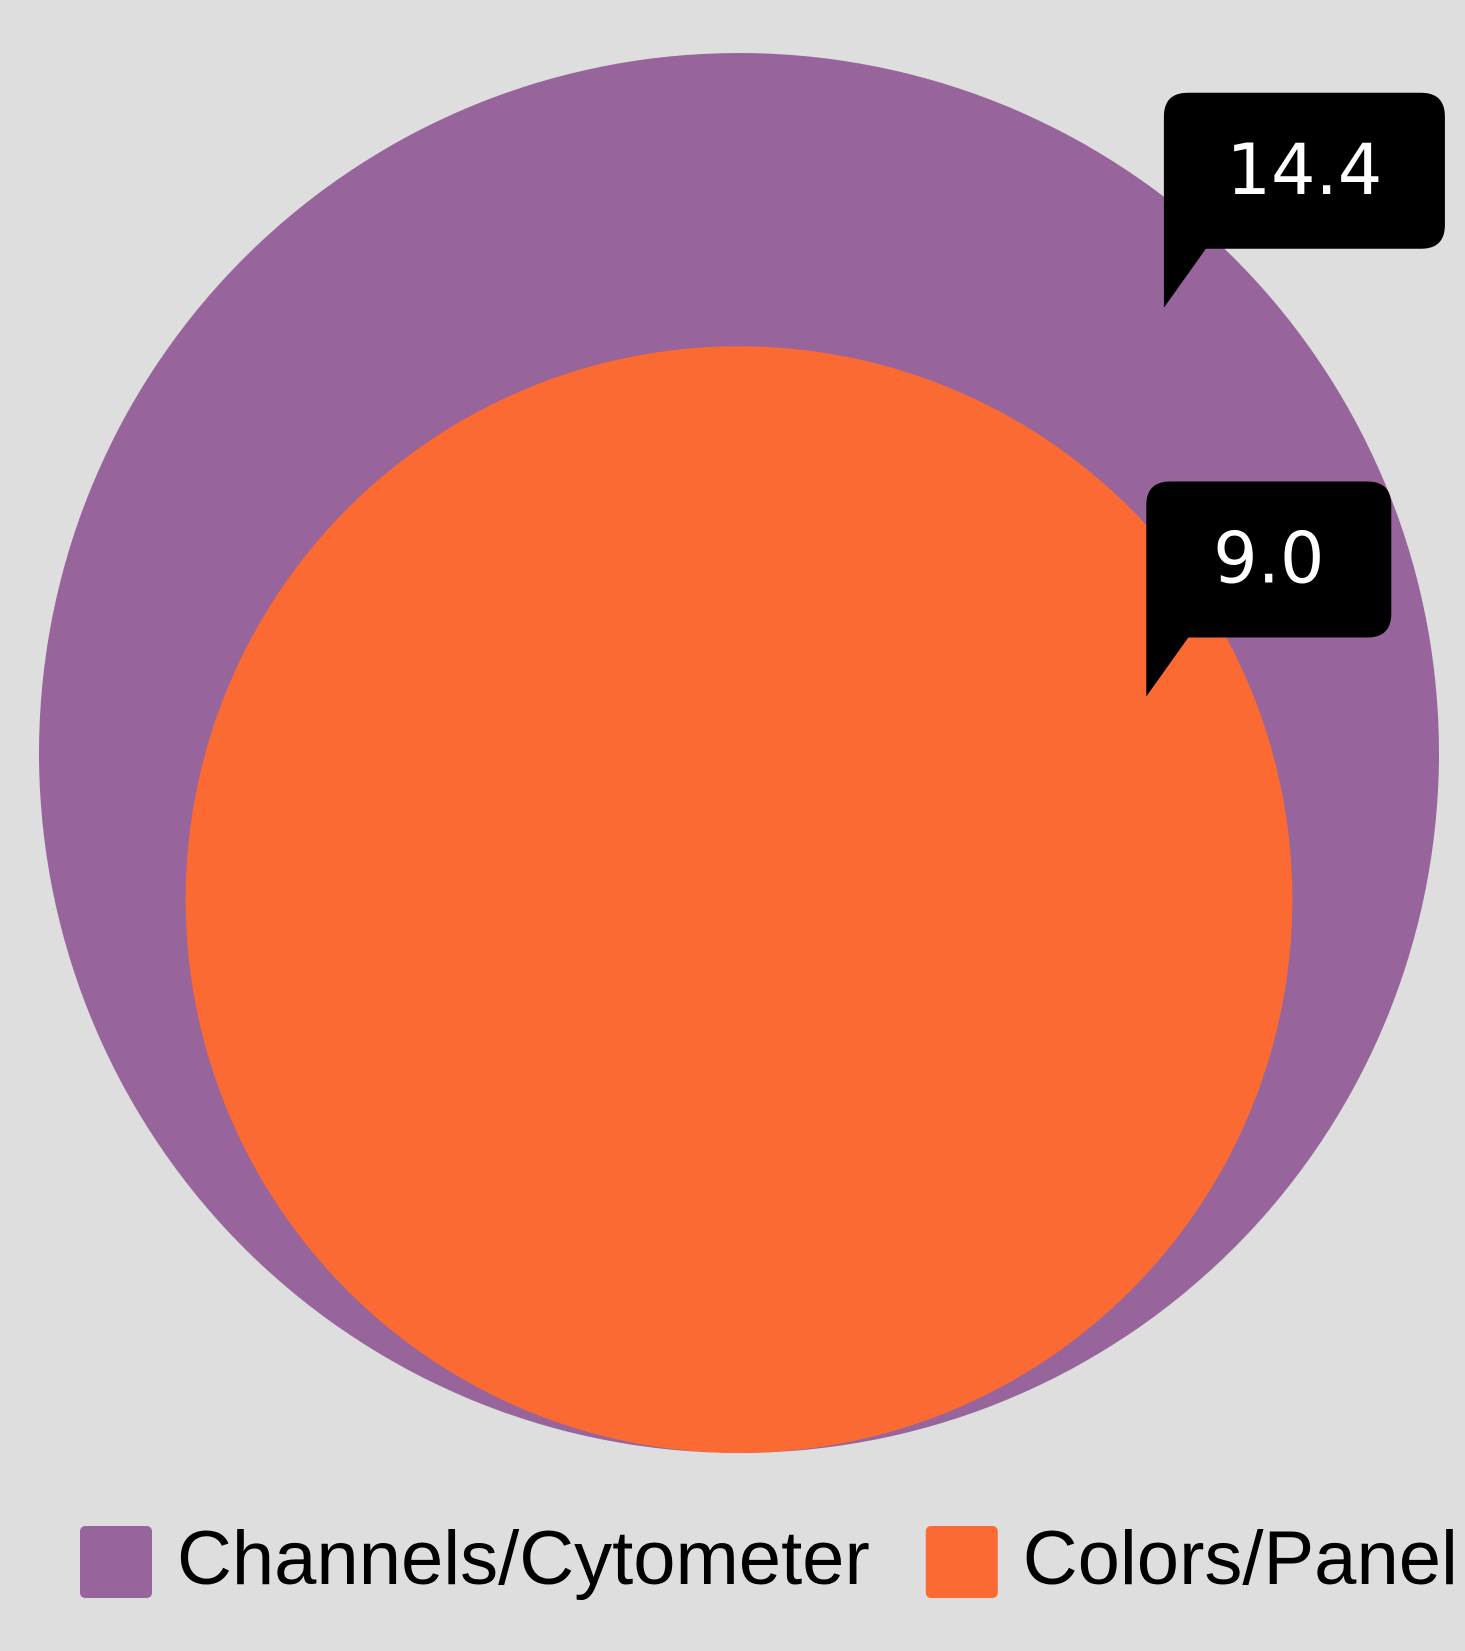 The image size is (1465, 1651). Describe the element at coordinates (1304, 170) in the screenshot. I see `value-label: 14.4` at that location.